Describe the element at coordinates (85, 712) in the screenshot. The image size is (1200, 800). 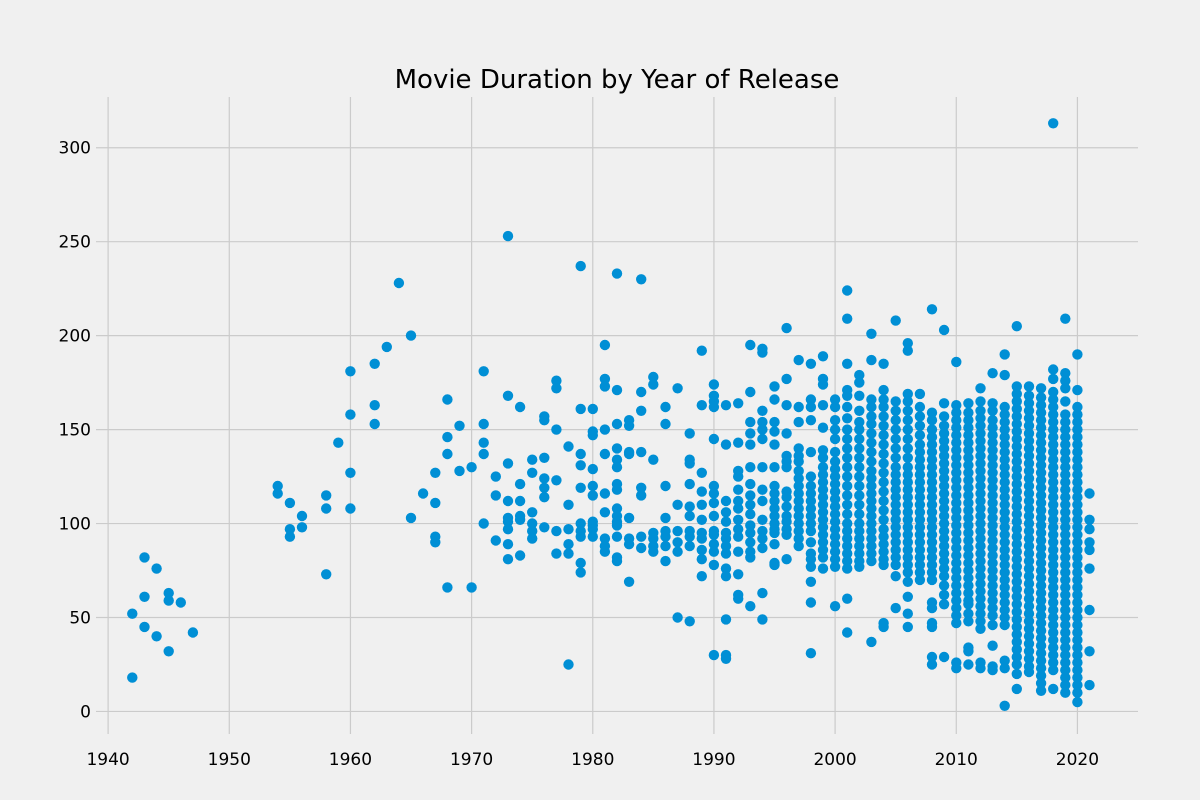
I see `y-tick-label: 0` at that location.